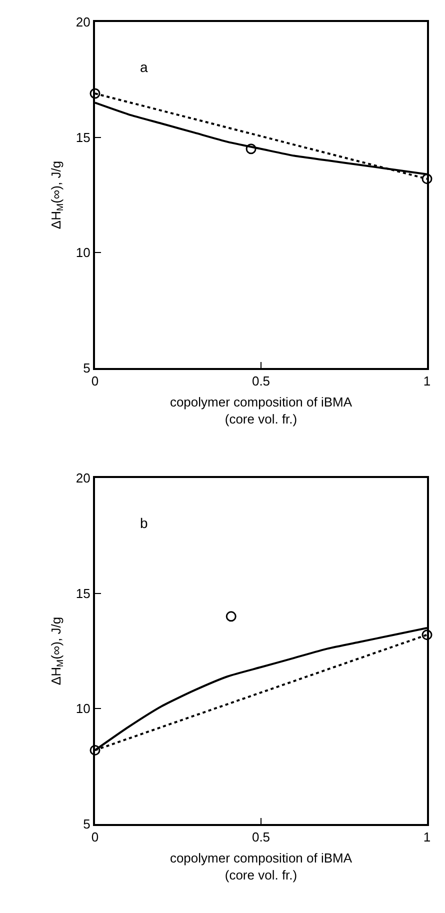 The height and width of the screenshot is (913, 445). Describe the element at coordinates (144, 523) in the screenshot. I see `annotation: b` at that location.